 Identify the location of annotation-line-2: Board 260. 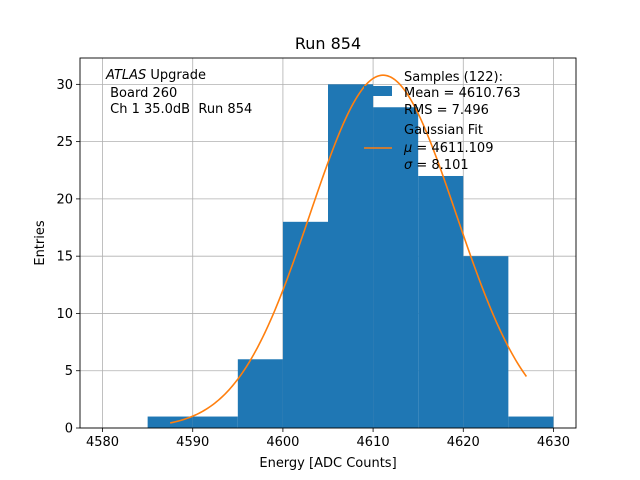
(141, 93).